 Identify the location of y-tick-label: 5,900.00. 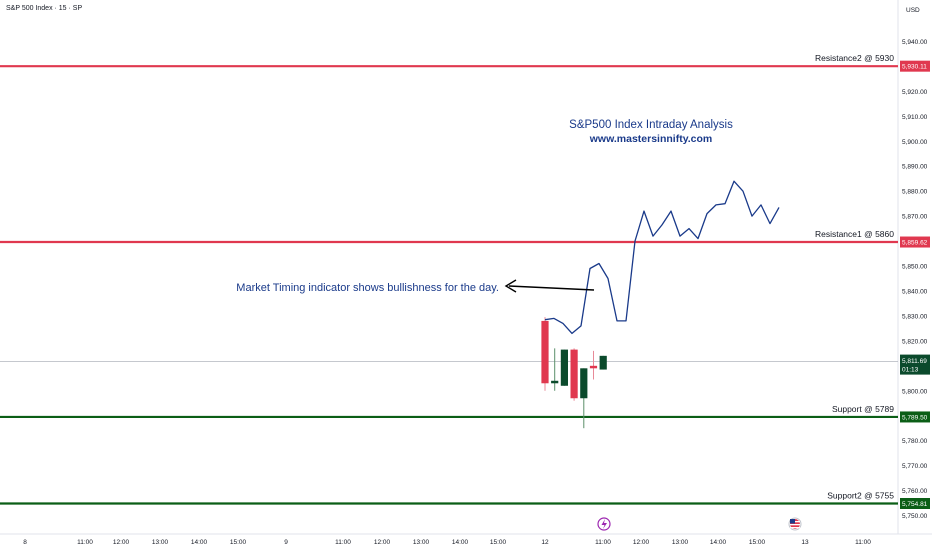
(915, 142).